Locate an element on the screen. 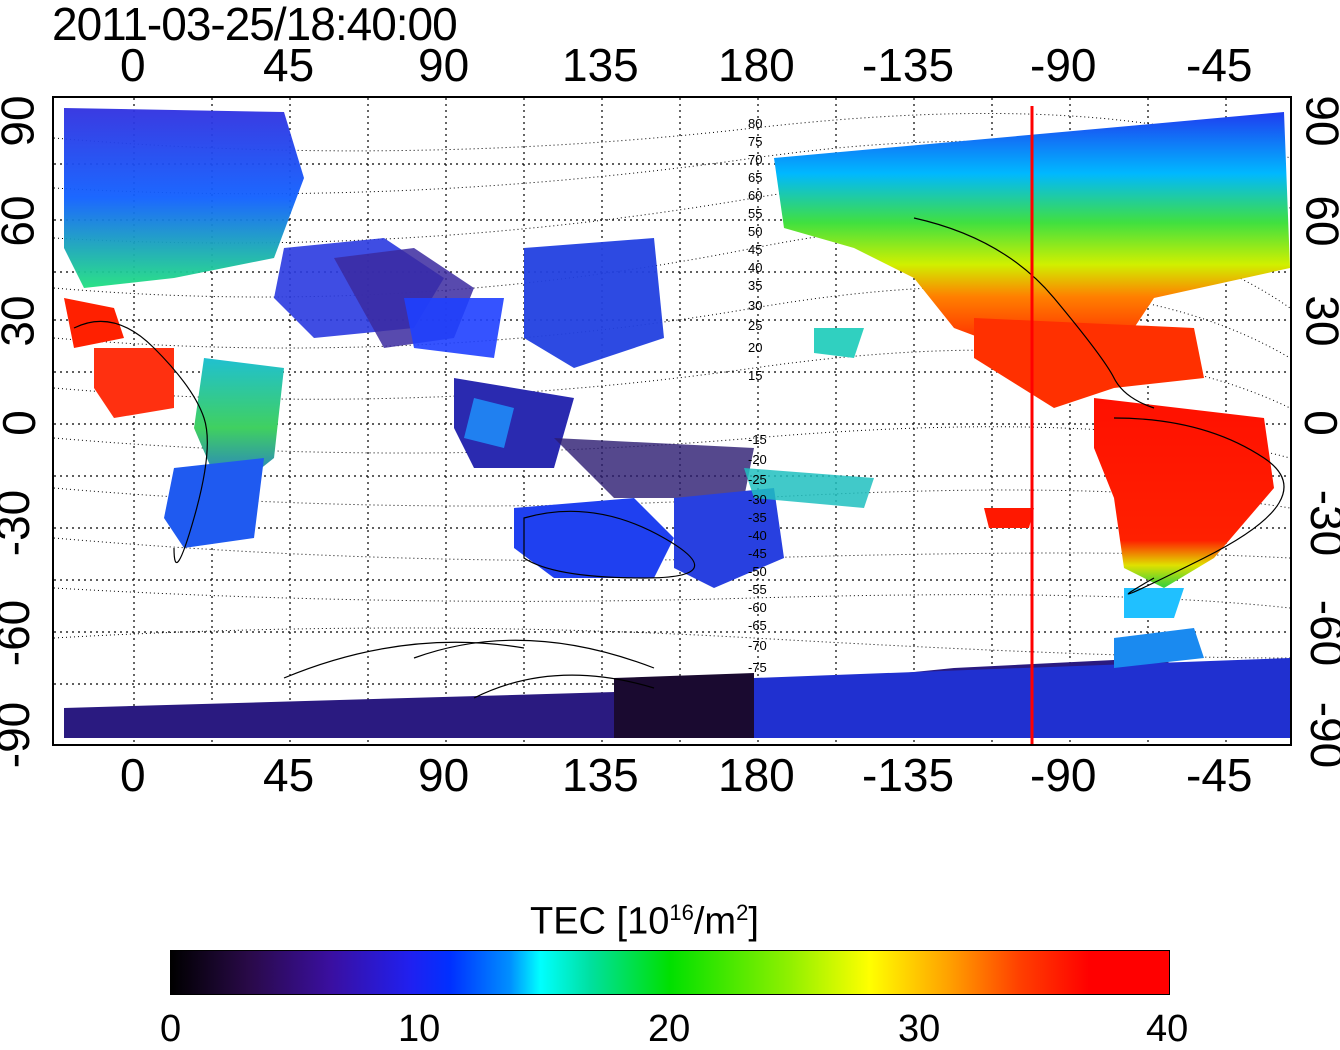  colorbar-title: TEC [1016/m2] is located at coordinates (644, 917).